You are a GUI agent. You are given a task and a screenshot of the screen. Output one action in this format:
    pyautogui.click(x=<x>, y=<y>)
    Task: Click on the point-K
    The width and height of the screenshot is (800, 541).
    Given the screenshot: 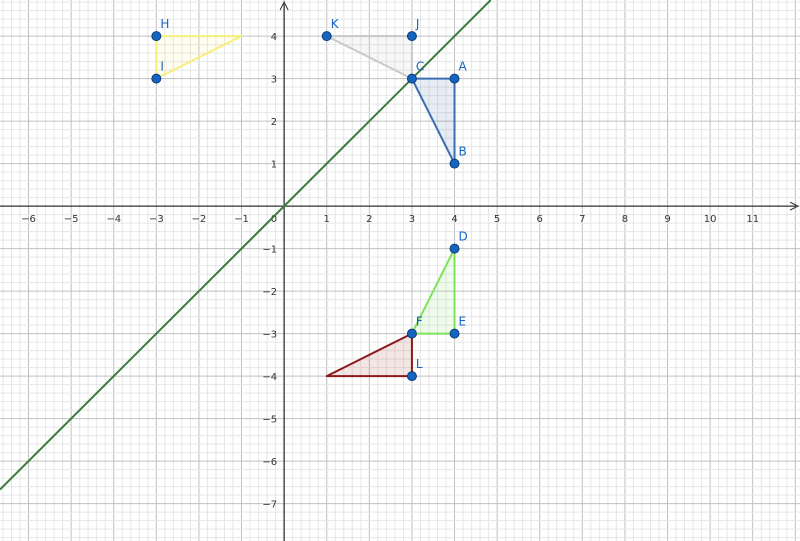 What is the action you would take?
    pyautogui.click(x=326, y=36)
    